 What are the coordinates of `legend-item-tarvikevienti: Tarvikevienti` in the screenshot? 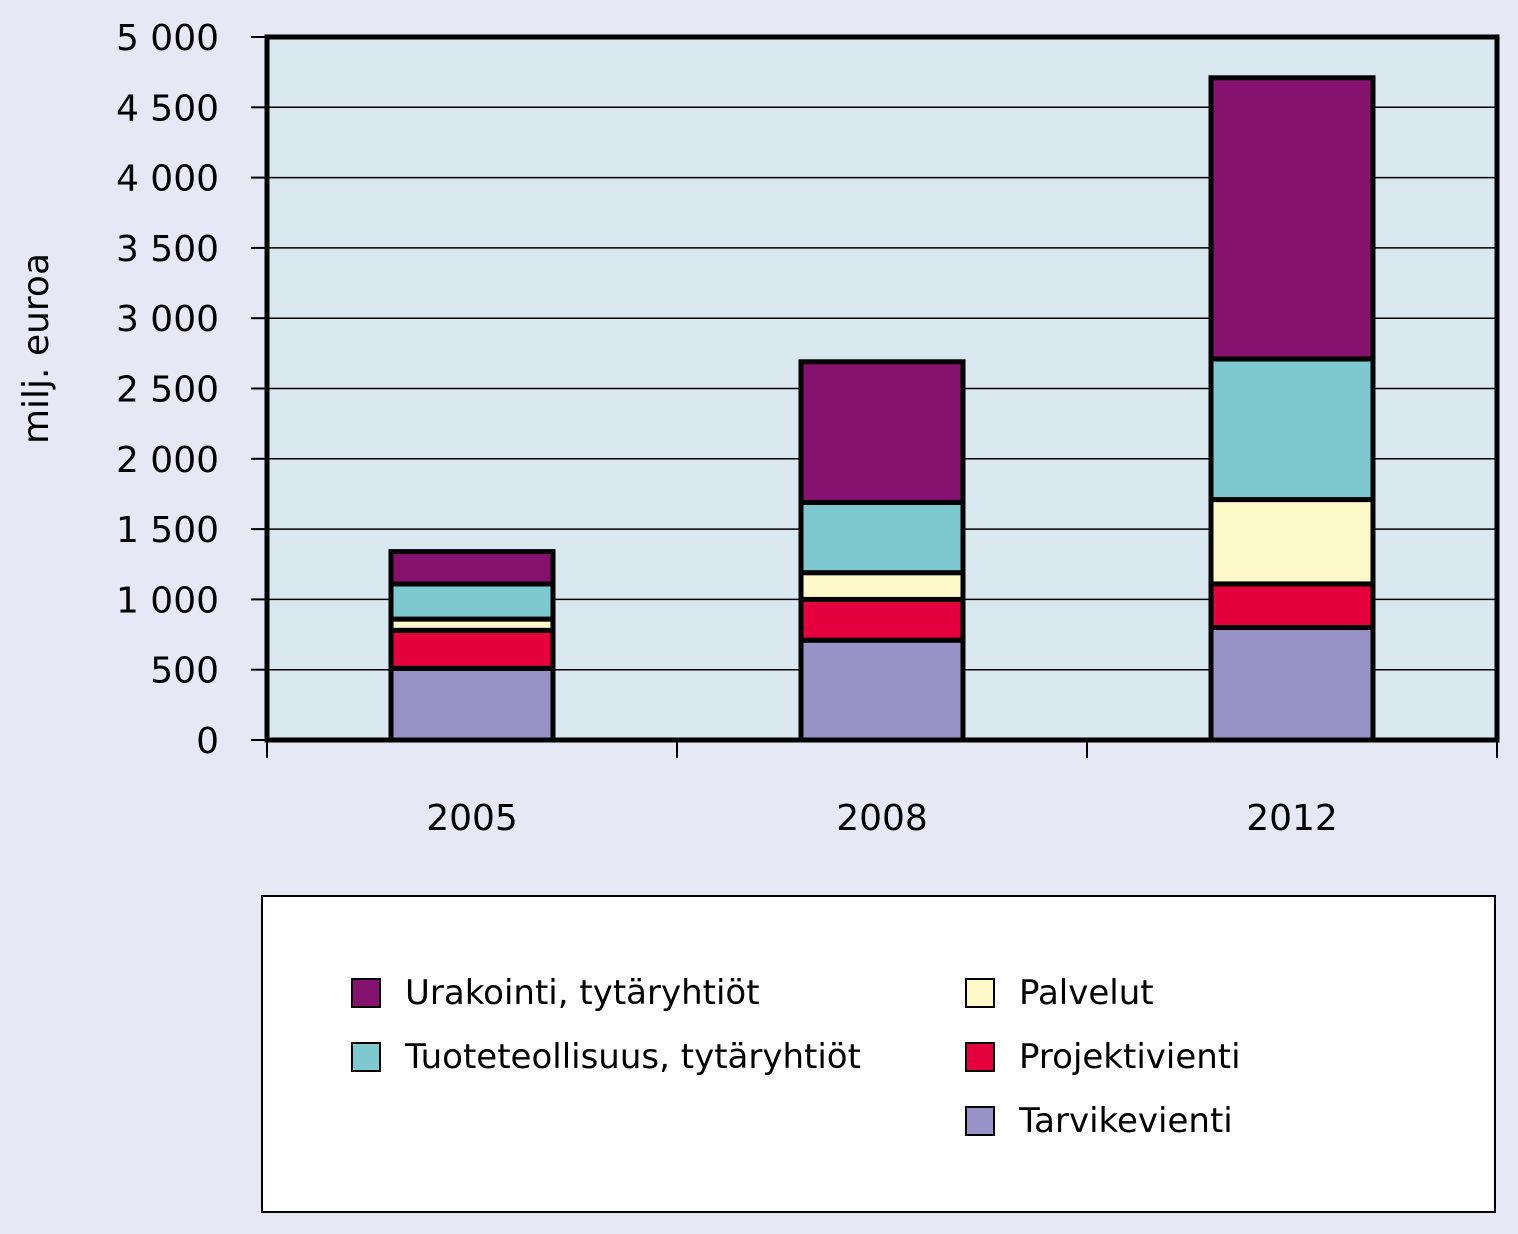 It's located at (1099, 1121).